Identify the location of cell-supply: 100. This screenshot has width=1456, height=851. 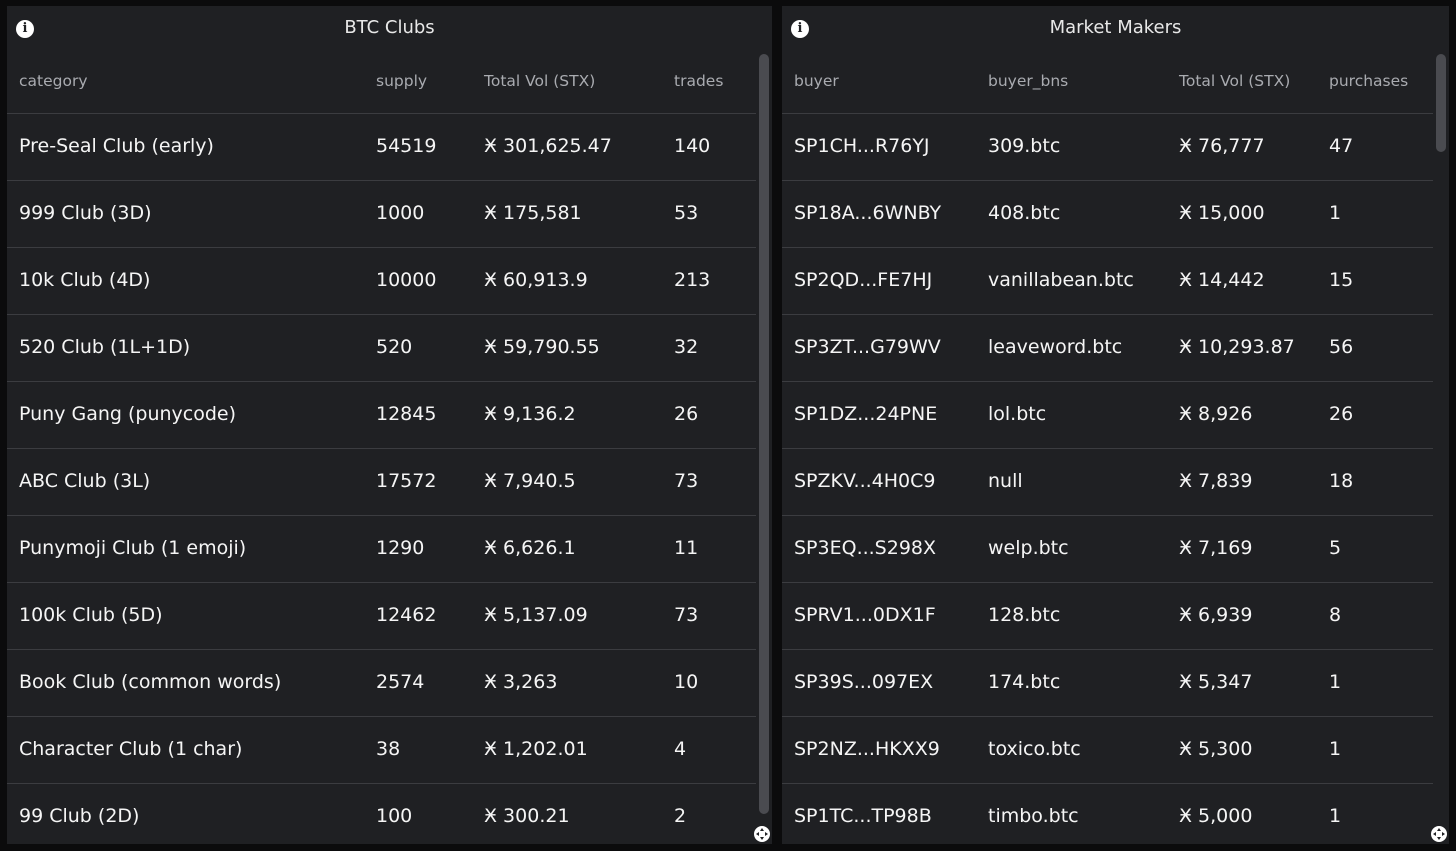
(394, 816).